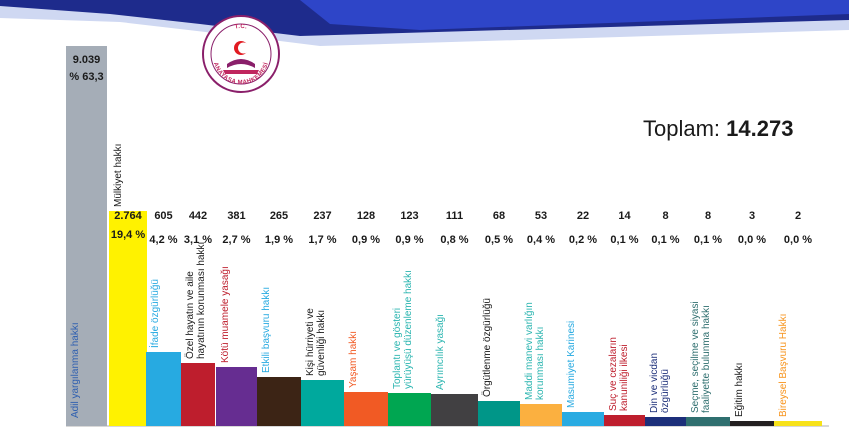 This screenshot has height=442, width=849. What do you see at coordinates (541, 216) in the screenshot?
I see `value-label: 53` at bounding box center [541, 216].